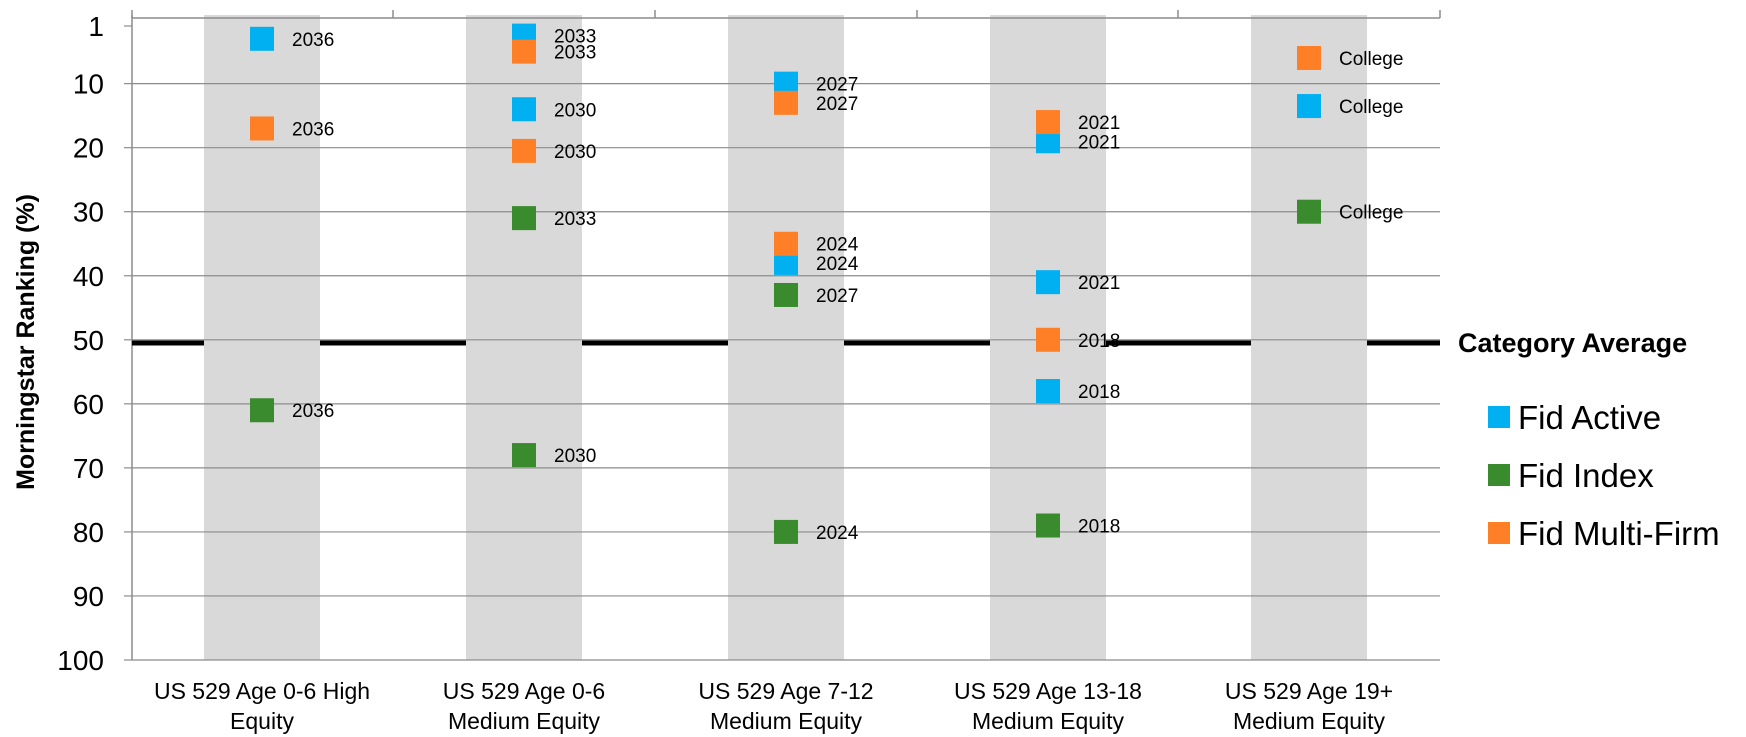  What do you see at coordinates (524, 706) in the screenshot?
I see `x-category-label: US 529 Age 0-6 Medium Equity` at bounding box center [524, 706].